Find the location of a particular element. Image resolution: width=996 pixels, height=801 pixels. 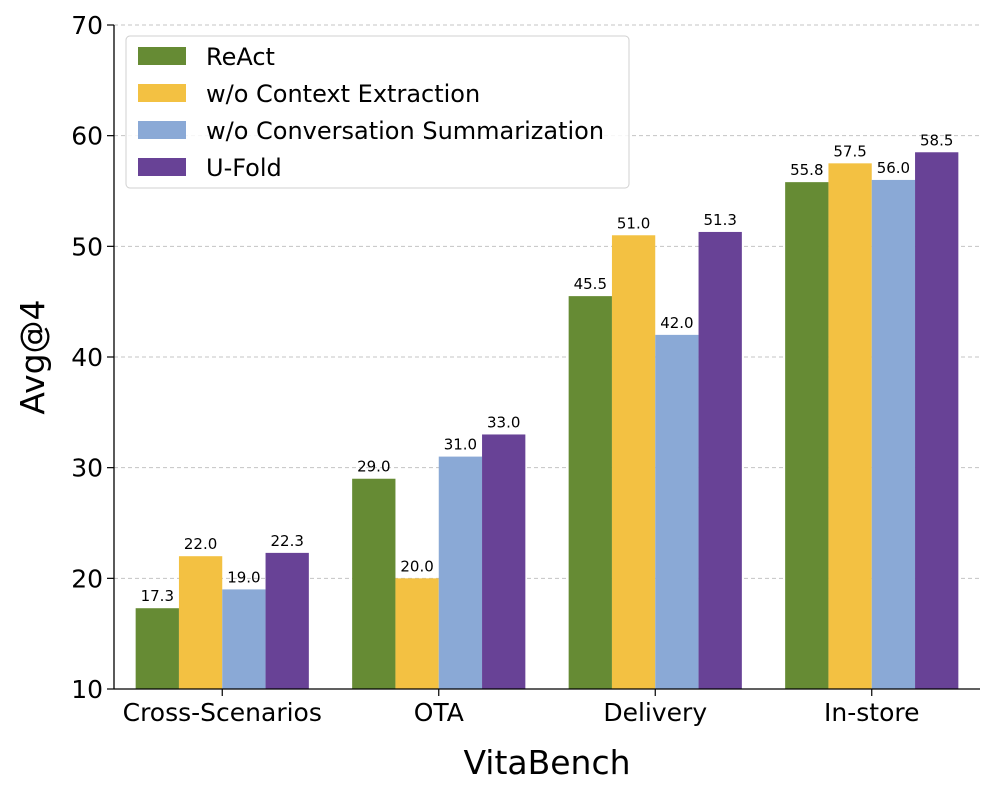

data-label: 51.0 is located at coordinates (633, 223).